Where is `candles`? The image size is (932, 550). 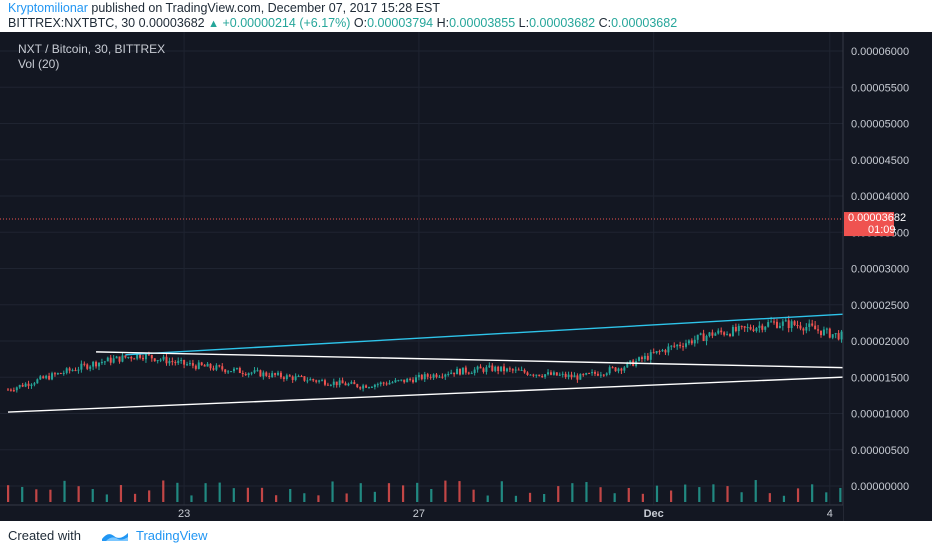
candles is located at coordinates (469, 354).